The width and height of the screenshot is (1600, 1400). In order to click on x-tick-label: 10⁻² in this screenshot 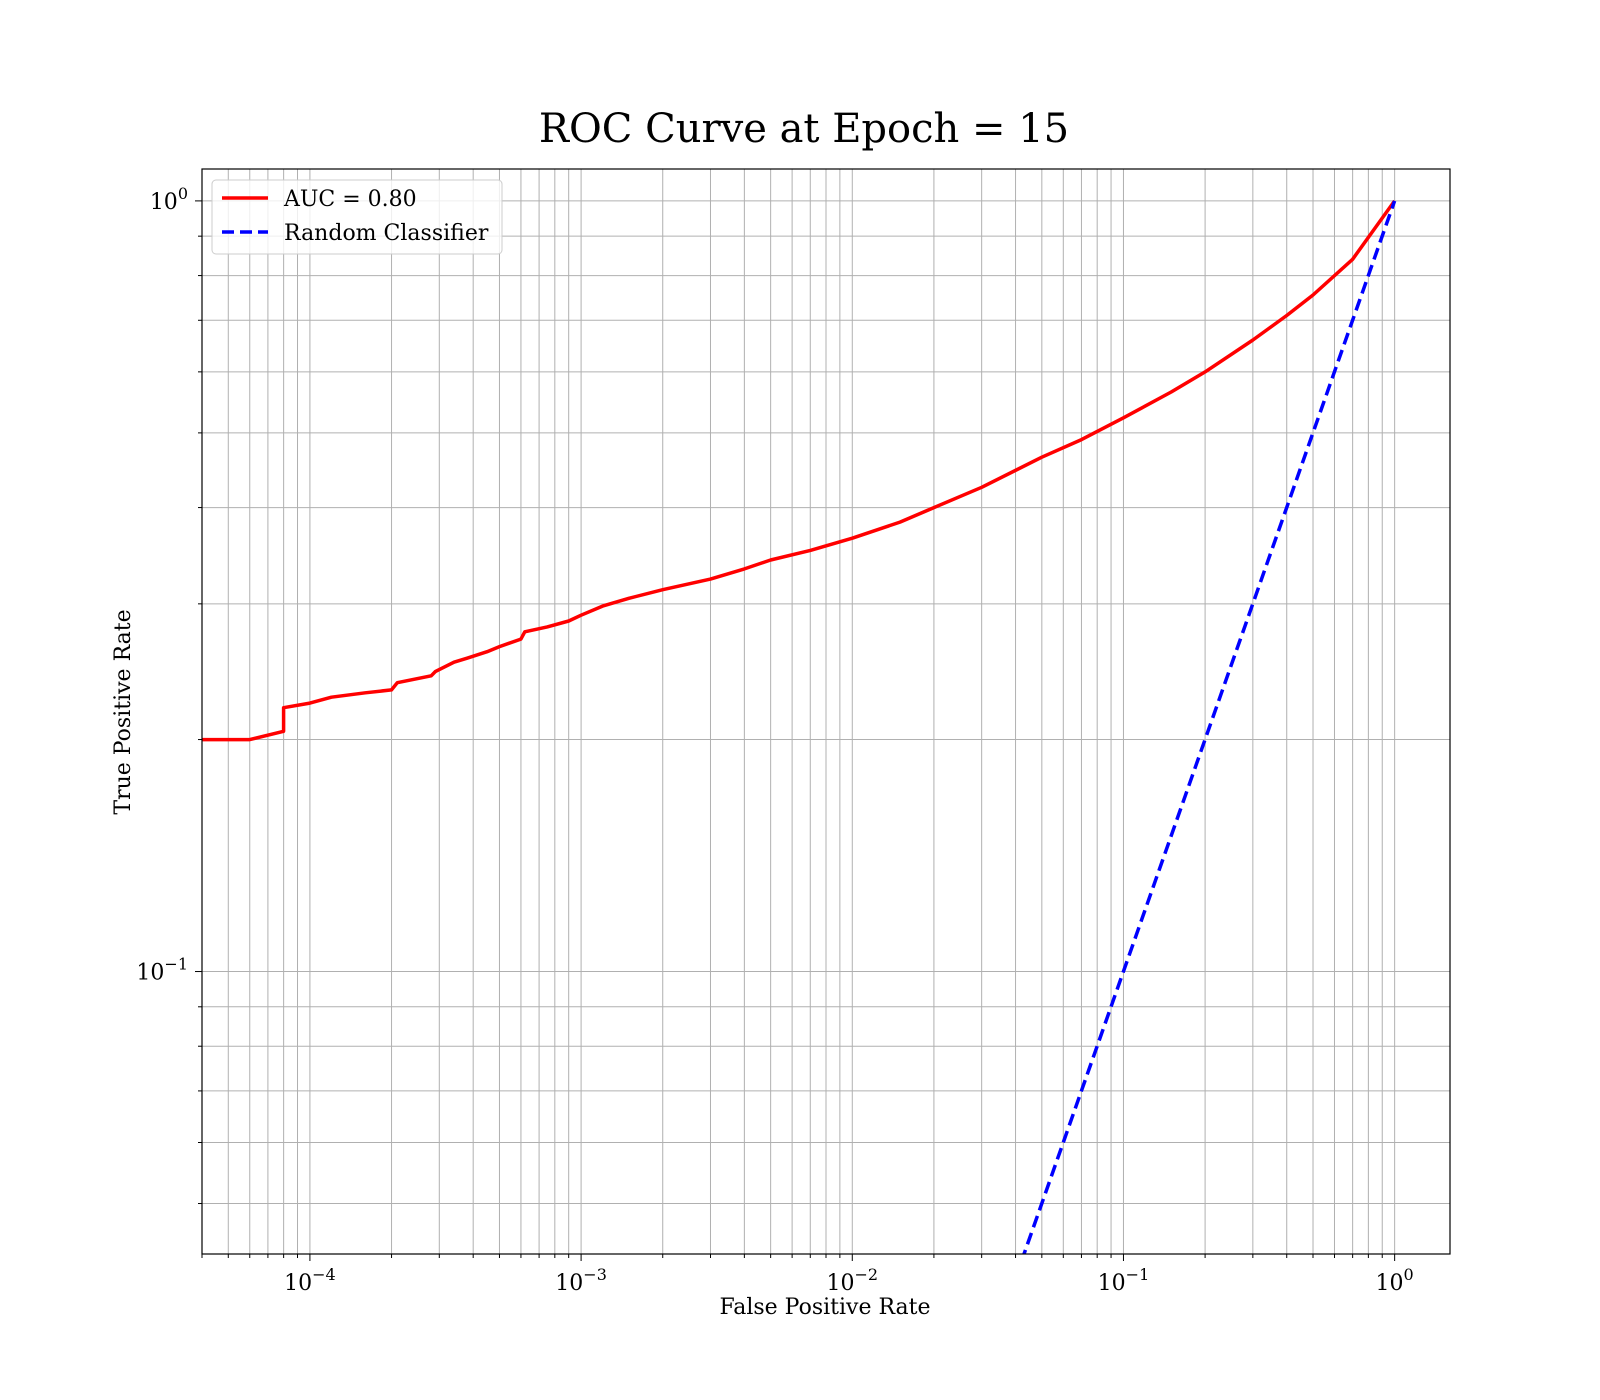, I will do `click(852, 1280)`.